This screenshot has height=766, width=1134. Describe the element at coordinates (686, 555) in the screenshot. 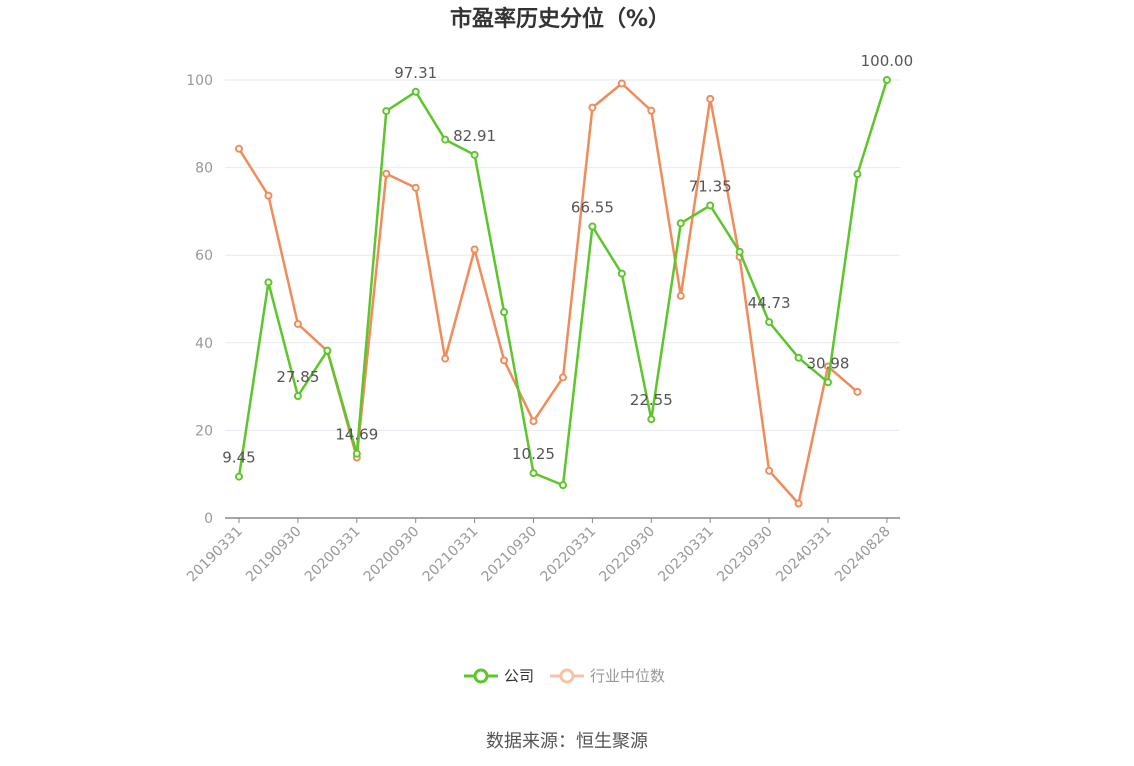

I see `x-tick-label: 20230331` at that location.